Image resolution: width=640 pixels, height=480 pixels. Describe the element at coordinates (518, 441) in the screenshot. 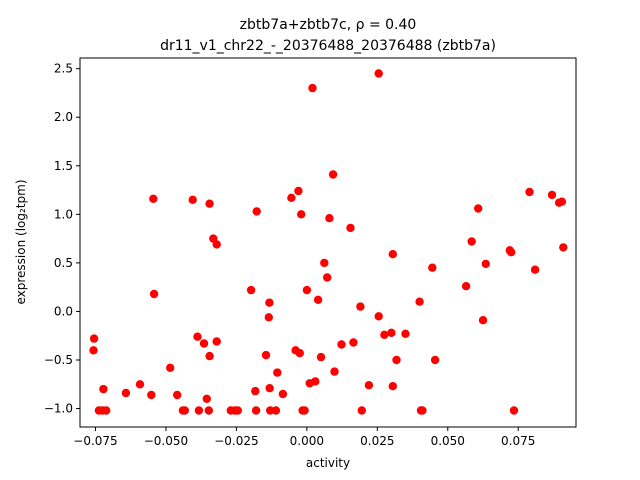

I see `x-tick-label: 0.075` at that location.